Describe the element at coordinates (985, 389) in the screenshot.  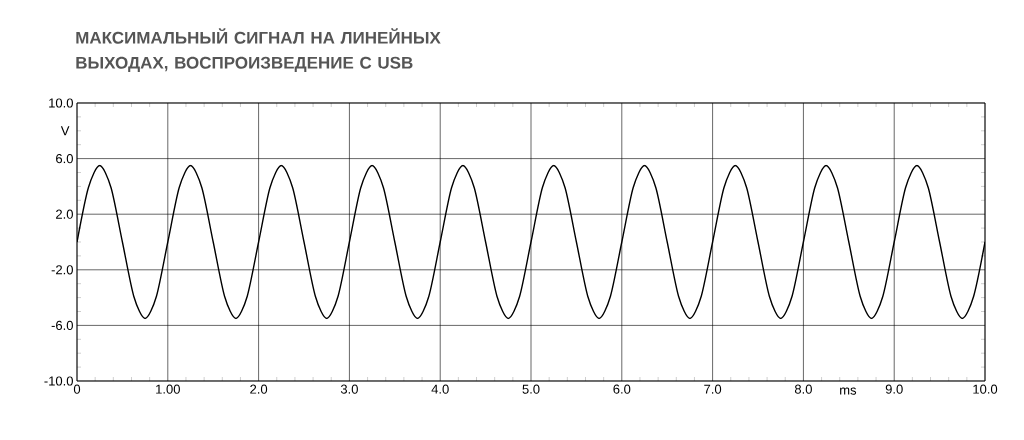
I see `x-tick-label: 10.0` at that location.